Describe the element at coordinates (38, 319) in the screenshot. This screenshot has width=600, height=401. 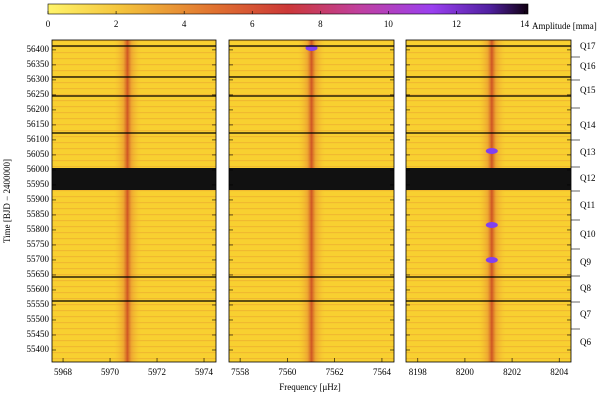
I see `y-tick-label: 55500` at that location.